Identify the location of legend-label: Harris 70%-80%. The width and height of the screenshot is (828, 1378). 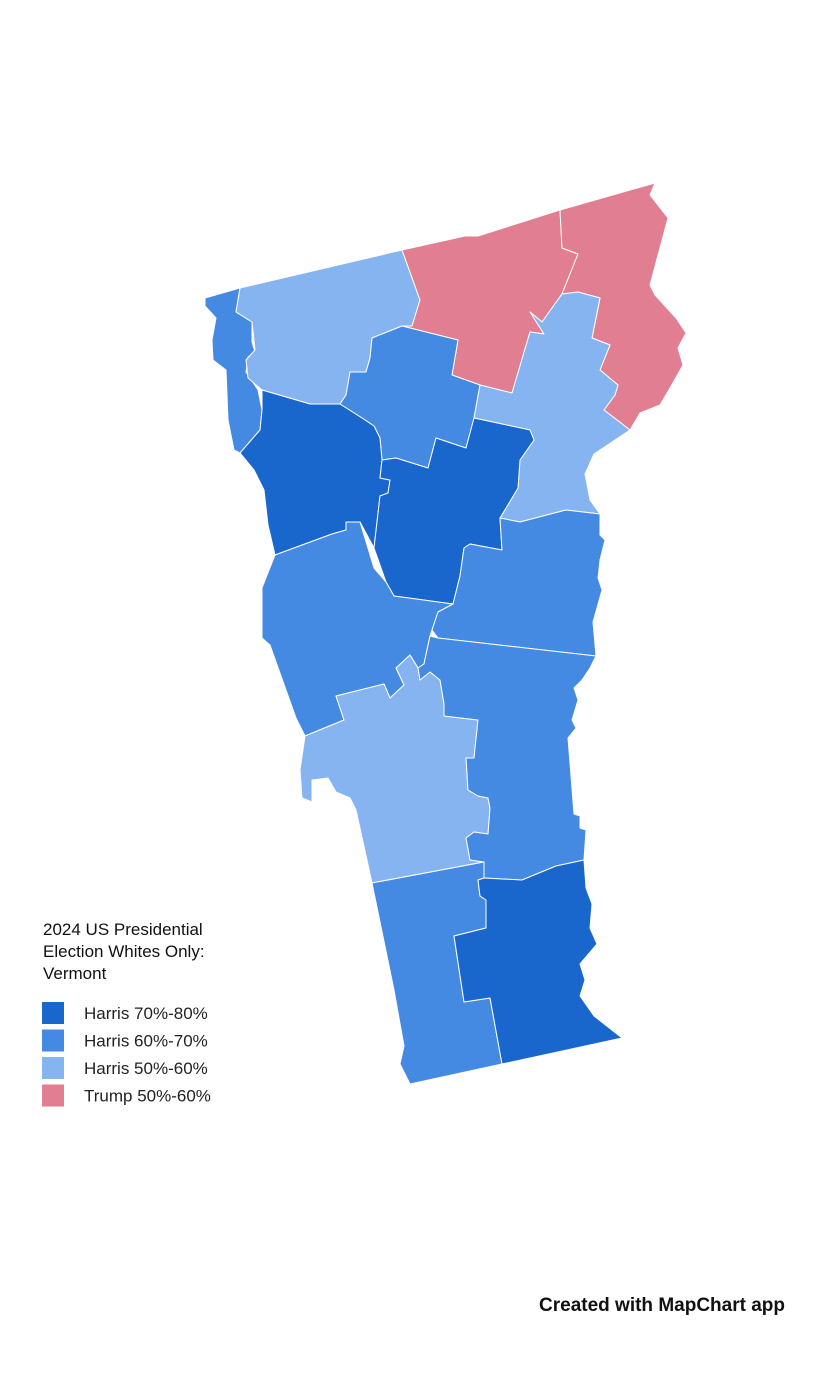
(146, 1013).